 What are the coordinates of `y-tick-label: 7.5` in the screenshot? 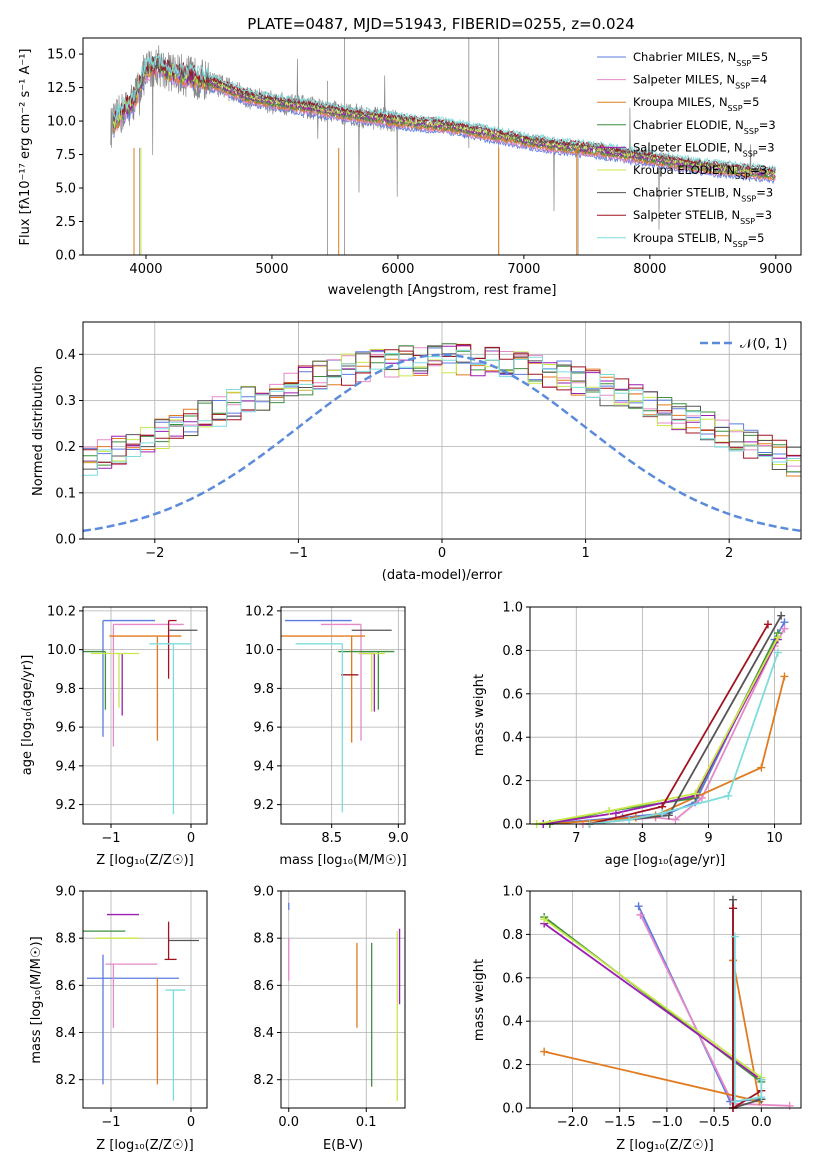 It's located at (65, 155).